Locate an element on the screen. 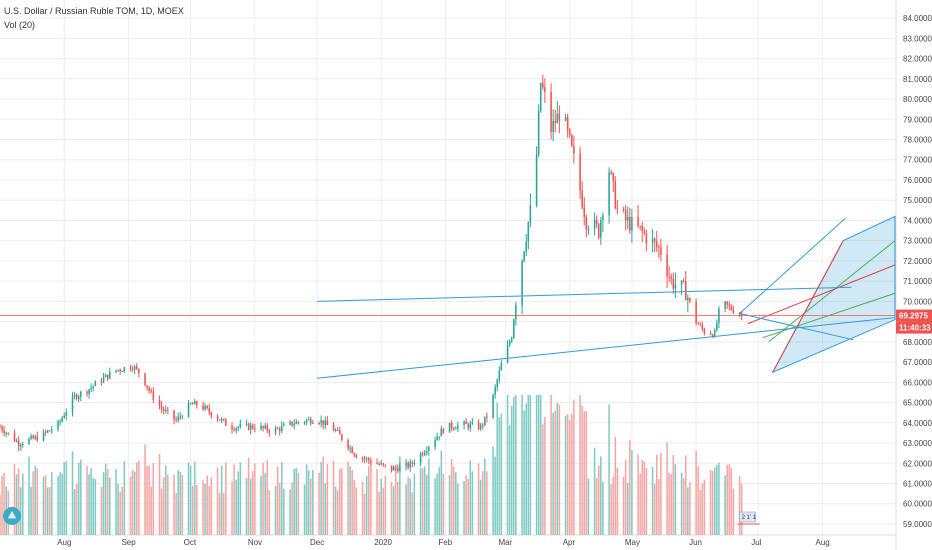 This screenshot has height=550, width=932. x-tick-label: 2020 is located at coordinates (383, 542).